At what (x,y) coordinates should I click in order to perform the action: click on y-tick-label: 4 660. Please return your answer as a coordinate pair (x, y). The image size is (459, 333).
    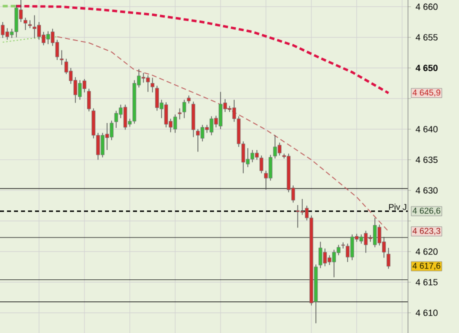
    Looking at the image, I should click on (427, 7).